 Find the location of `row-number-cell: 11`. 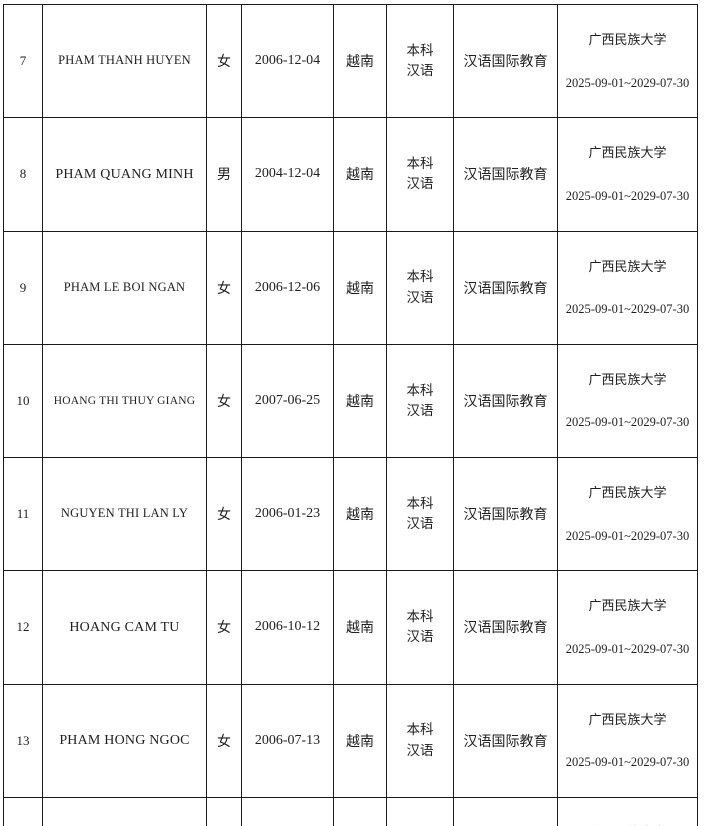

row-number-cell: 11 is located at coordinates (23, 514).